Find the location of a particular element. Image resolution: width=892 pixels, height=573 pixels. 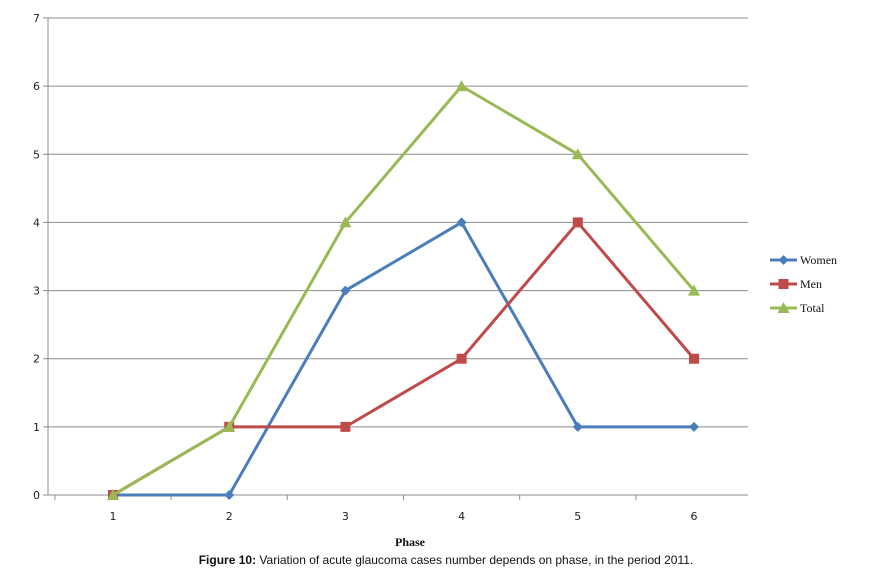

y-tick-label: 7 is located at coordinates (36, 18).